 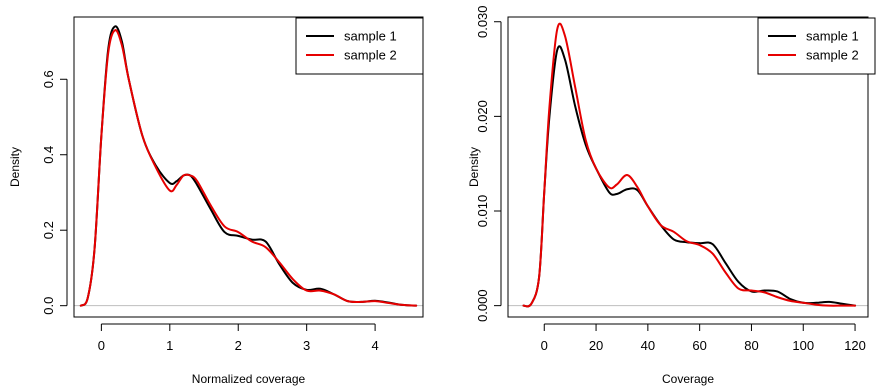 I want to click on x-tick-label: 20, so click(x=596, y=345).